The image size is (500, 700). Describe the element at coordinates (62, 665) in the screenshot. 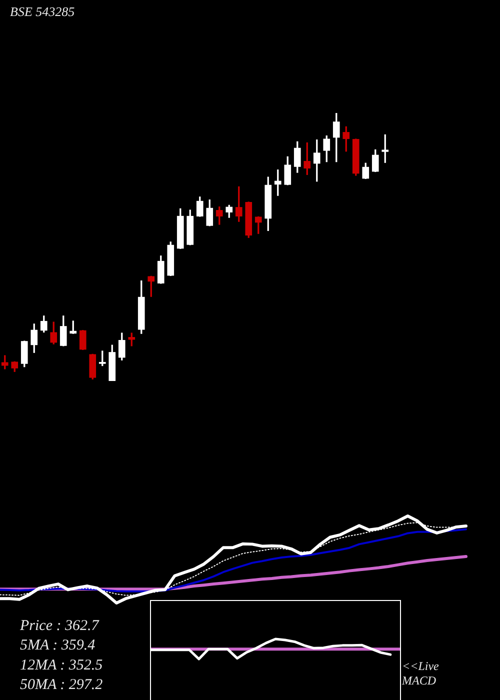

I see `text: 12MA : 352.5` at that location.